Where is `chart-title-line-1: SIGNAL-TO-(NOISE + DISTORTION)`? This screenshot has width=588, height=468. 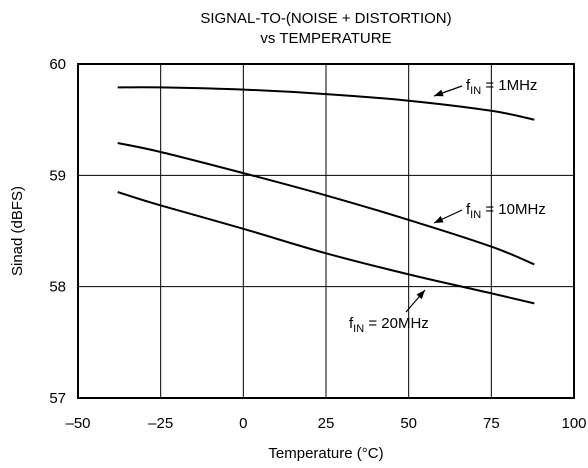
chart-title-line-1: SIGNAL-TO-(NOISE + DISTORTION) is located at coordinates (326, 18).